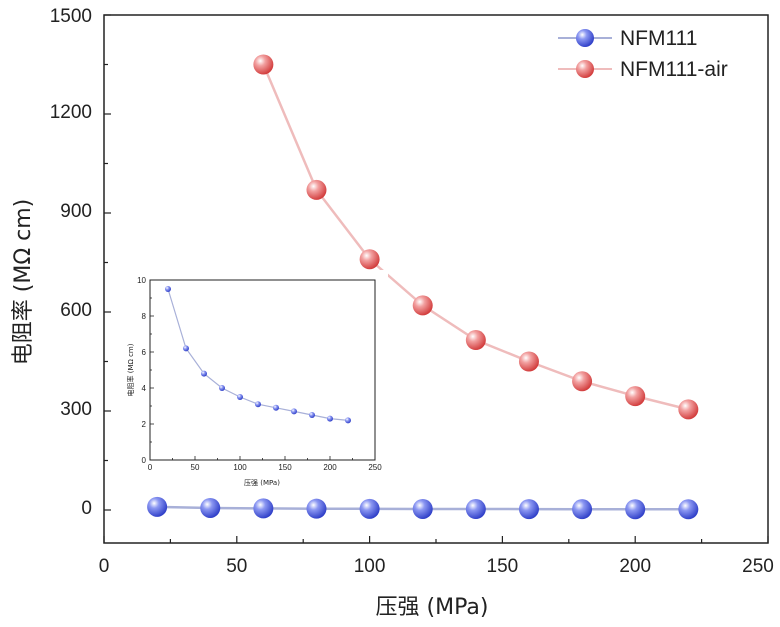  I want to click on x-tick-label: 150, so click(503, 566).